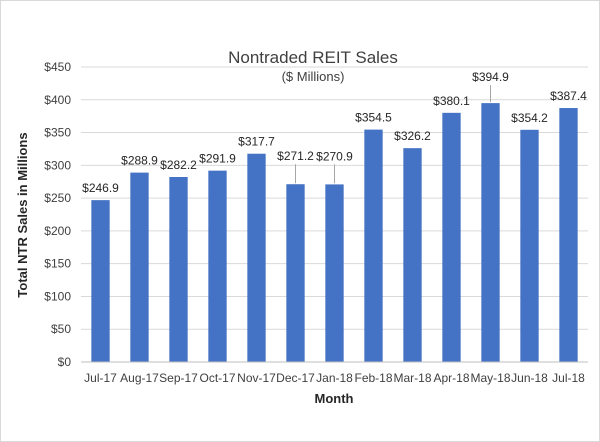 The height and width of the screenshot is (442, 600). Describe the element at coordinates (451, 101) in the screenshot. I see `data-label: $380.1` at that location.